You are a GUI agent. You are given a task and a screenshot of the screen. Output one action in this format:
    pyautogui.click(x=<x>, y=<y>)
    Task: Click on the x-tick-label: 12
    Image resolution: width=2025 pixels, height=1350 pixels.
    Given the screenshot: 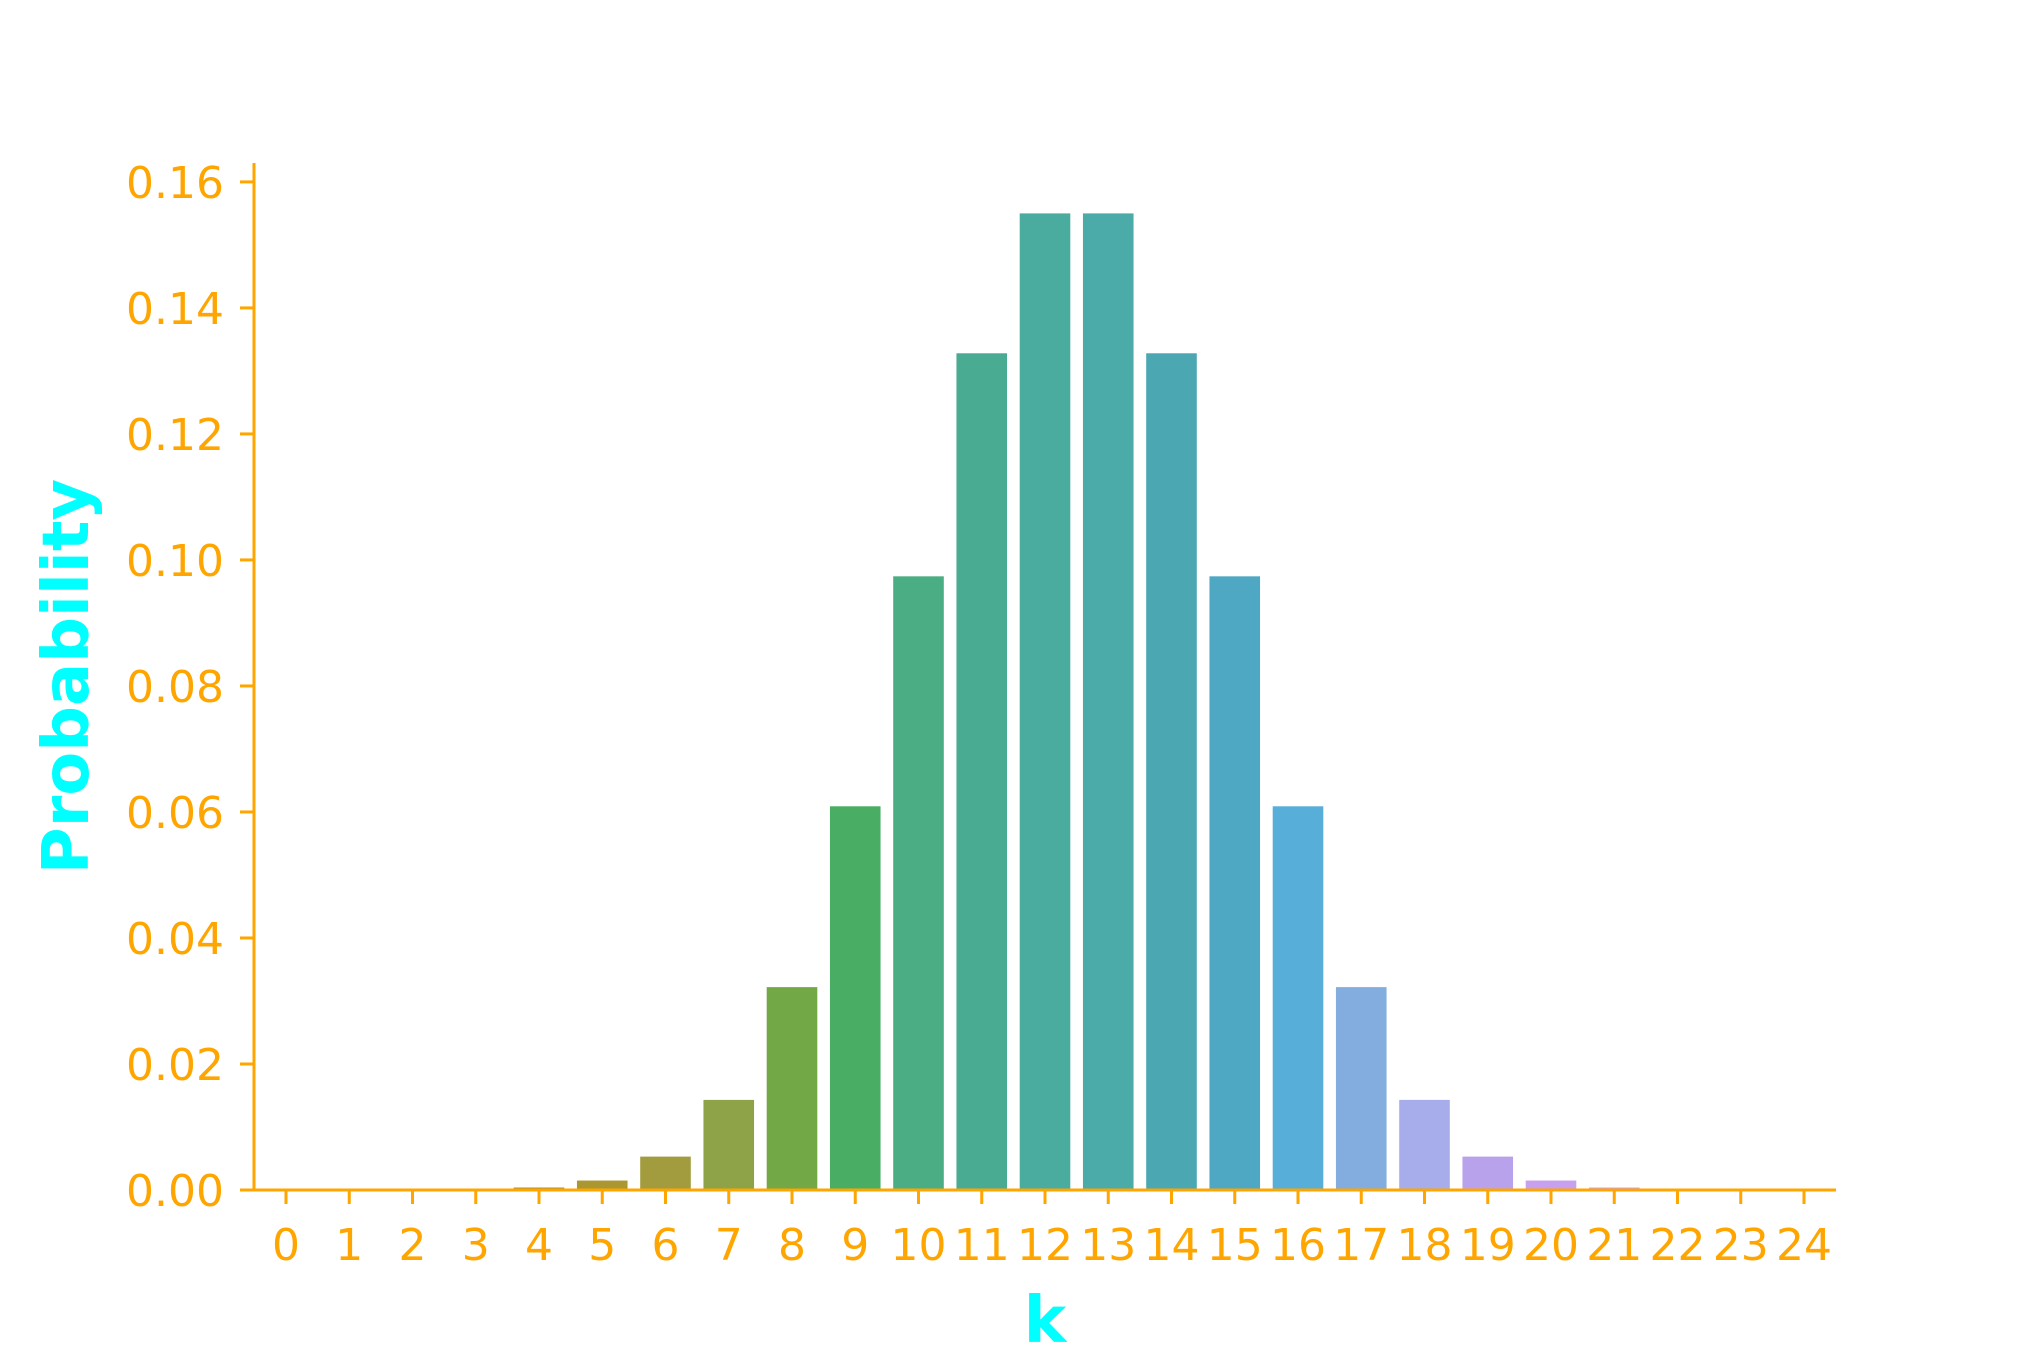 What is the action you would take?
    pyautogui.click(x=1045, y=1245)
    